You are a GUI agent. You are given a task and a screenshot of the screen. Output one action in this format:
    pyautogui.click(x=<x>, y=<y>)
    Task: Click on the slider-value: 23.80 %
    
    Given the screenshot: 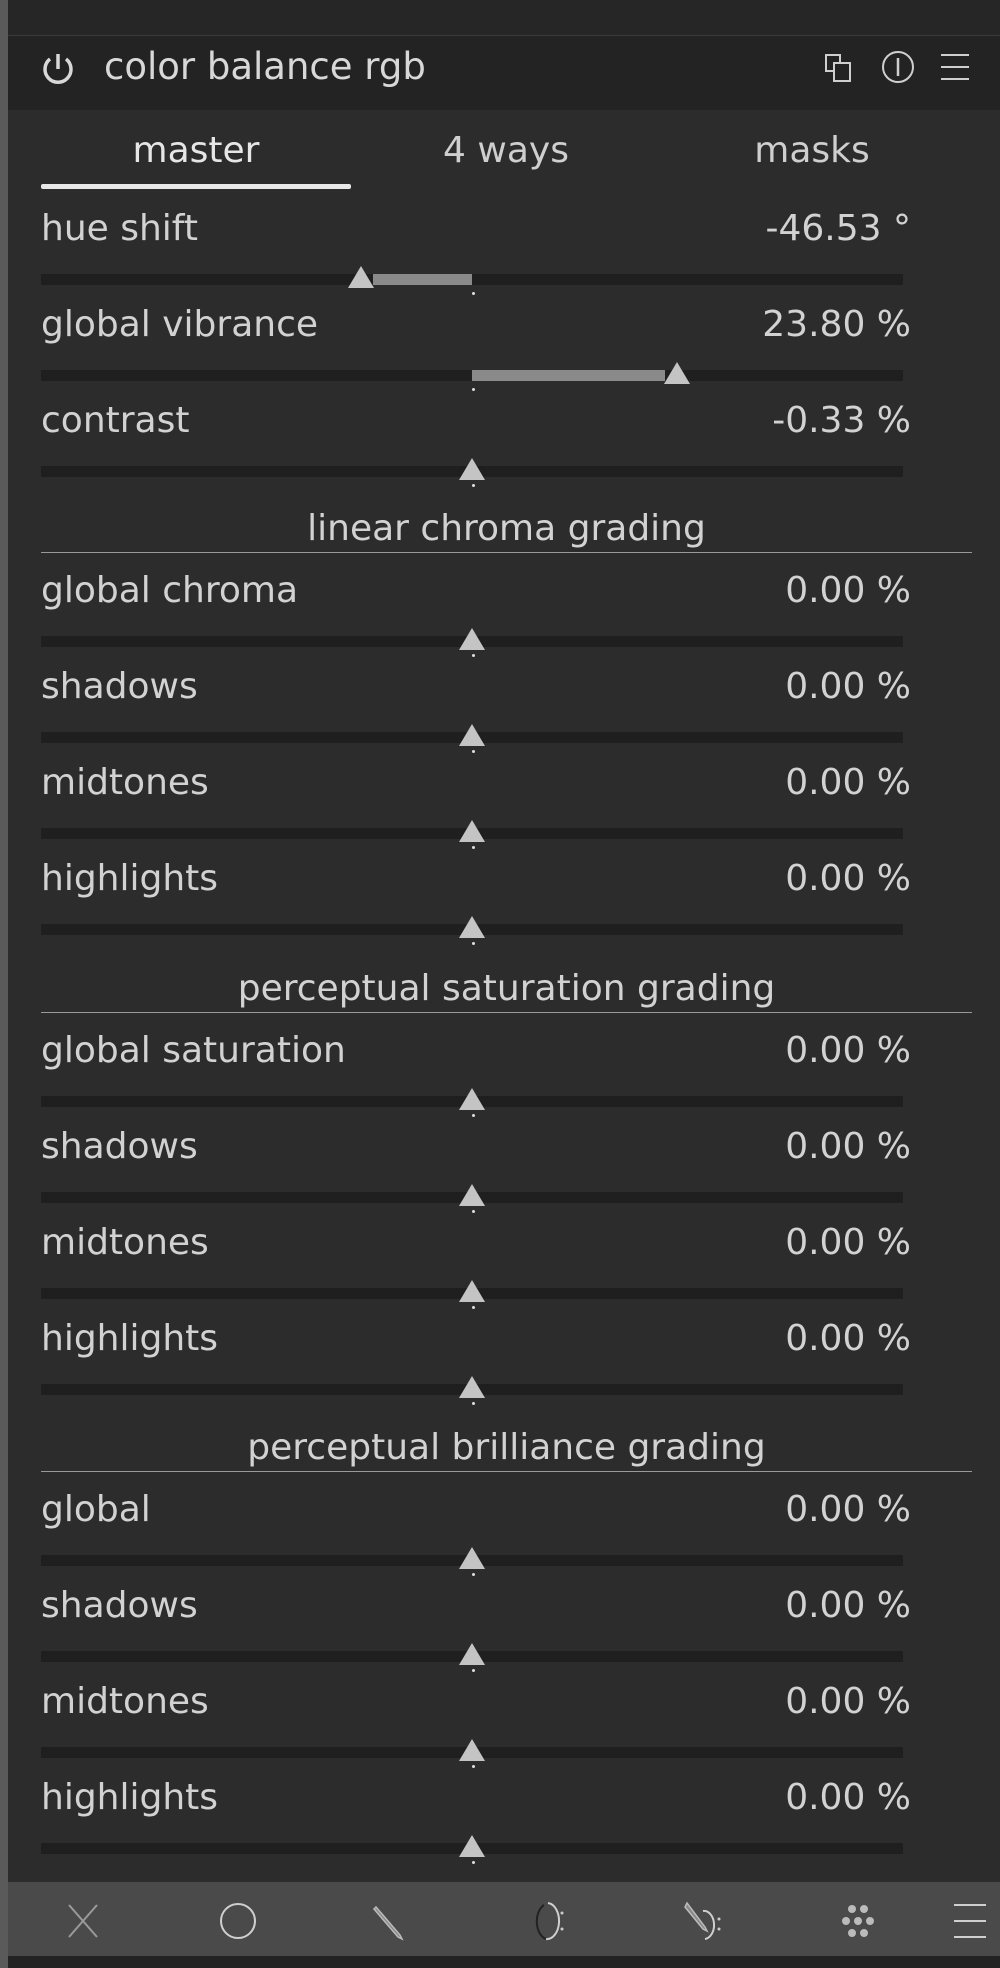 What is the action you would take?
    pyautogui.click(x=836, y=324)
    